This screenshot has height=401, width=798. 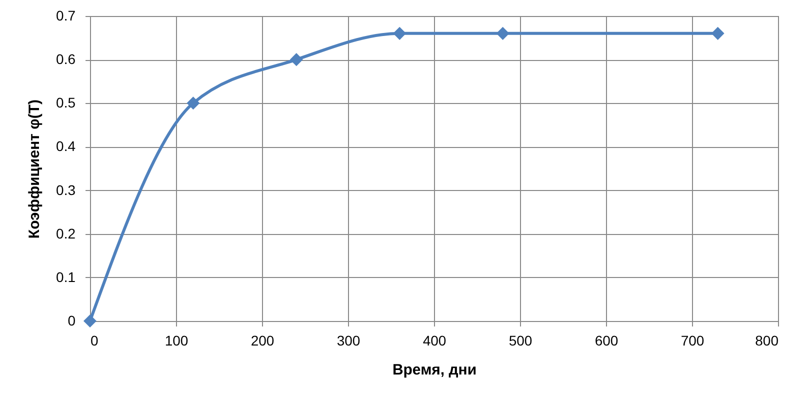 I want to click on y-tick-label: 0.2, so click(x=66, y=233).